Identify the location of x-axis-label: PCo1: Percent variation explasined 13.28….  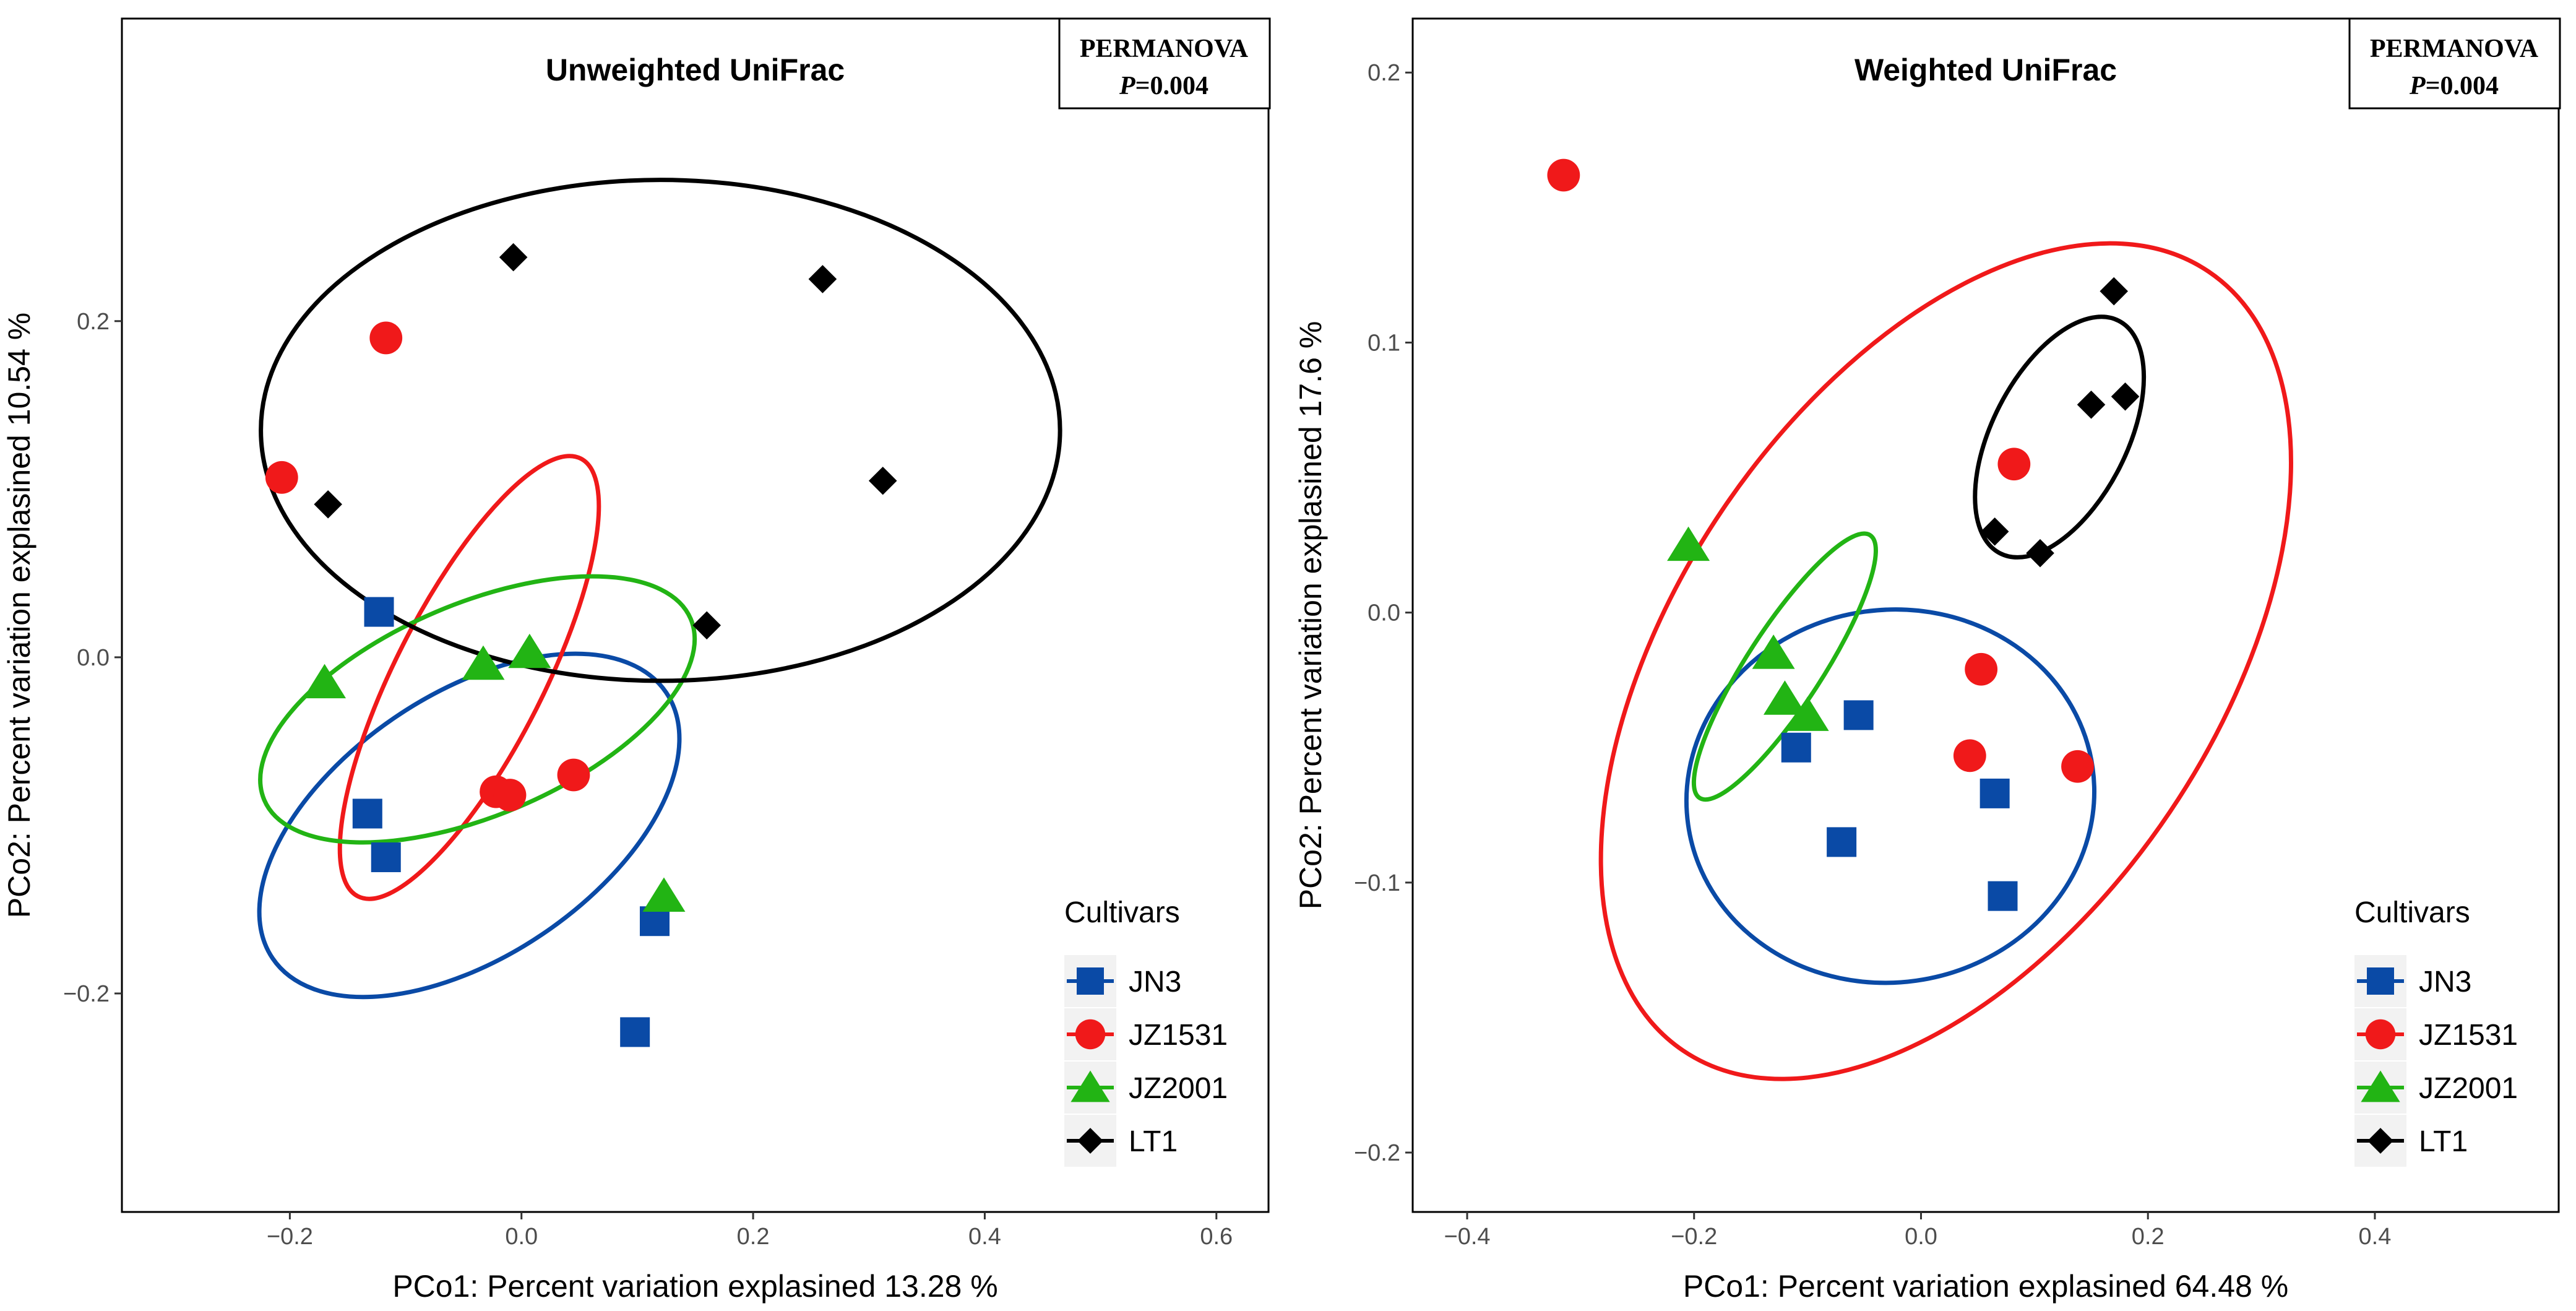
(694, 1286).